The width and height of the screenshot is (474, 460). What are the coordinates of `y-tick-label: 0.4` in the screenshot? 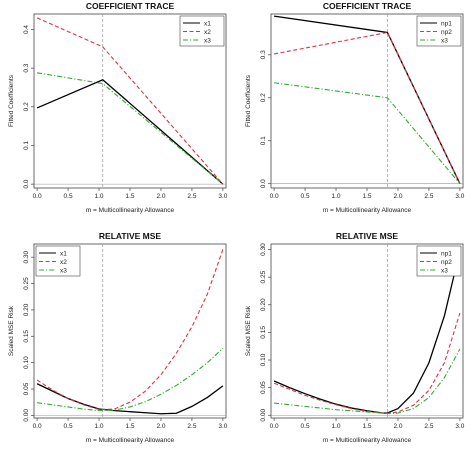 It's located at (26, 29).